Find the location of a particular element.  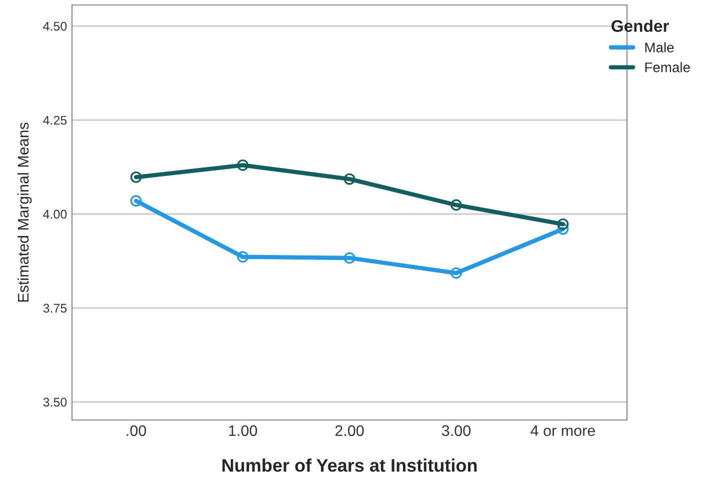

x-tick-label: .00 is located at coordinates (136, 430).